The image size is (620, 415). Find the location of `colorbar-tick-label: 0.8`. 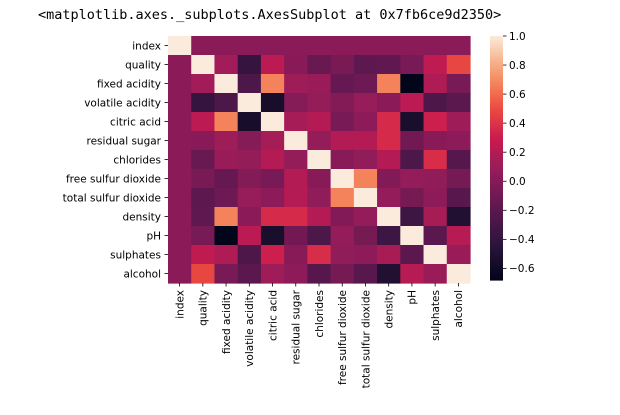

colorbar-tick-label: 0.8 is located at coordinates (517, 66).